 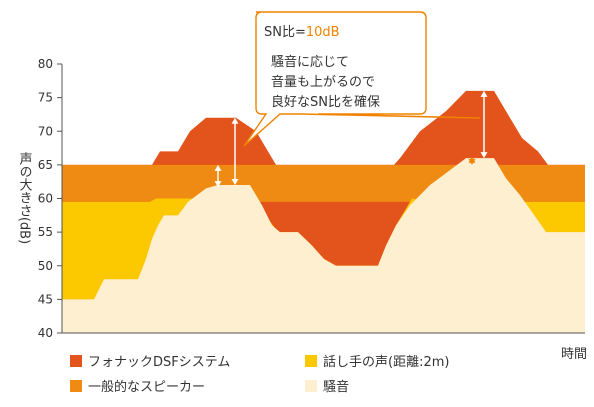 What do you see at coordinates (45, 299) in the screenshot?
I see `y-tick-label: 45` at bounding box center [45, 299].